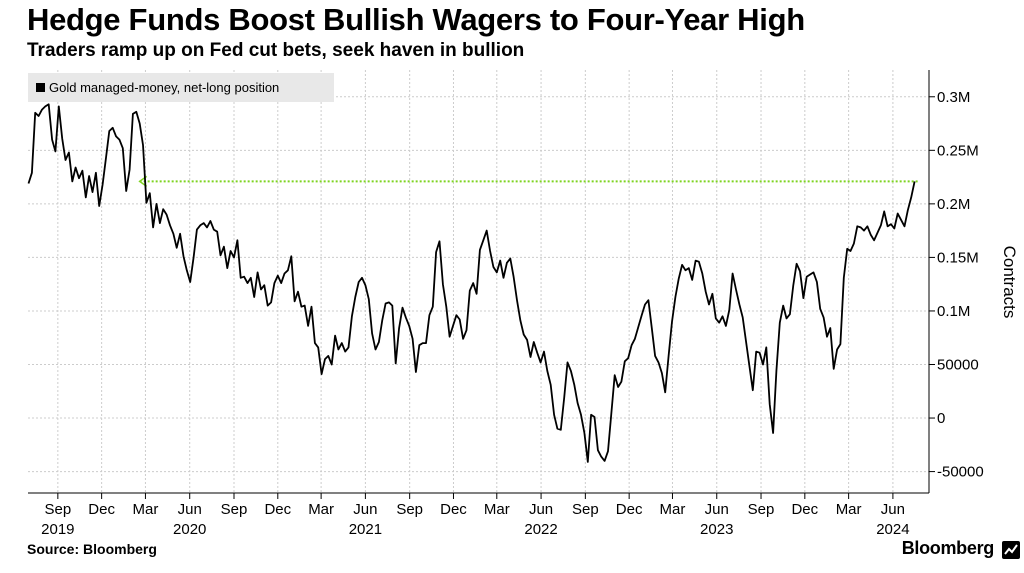 The image size is (1024, 573). What do you see at coordinates (892, 529) in the screenshot?
I see `x-year-label: 2024` at bounding box center [892, 529].